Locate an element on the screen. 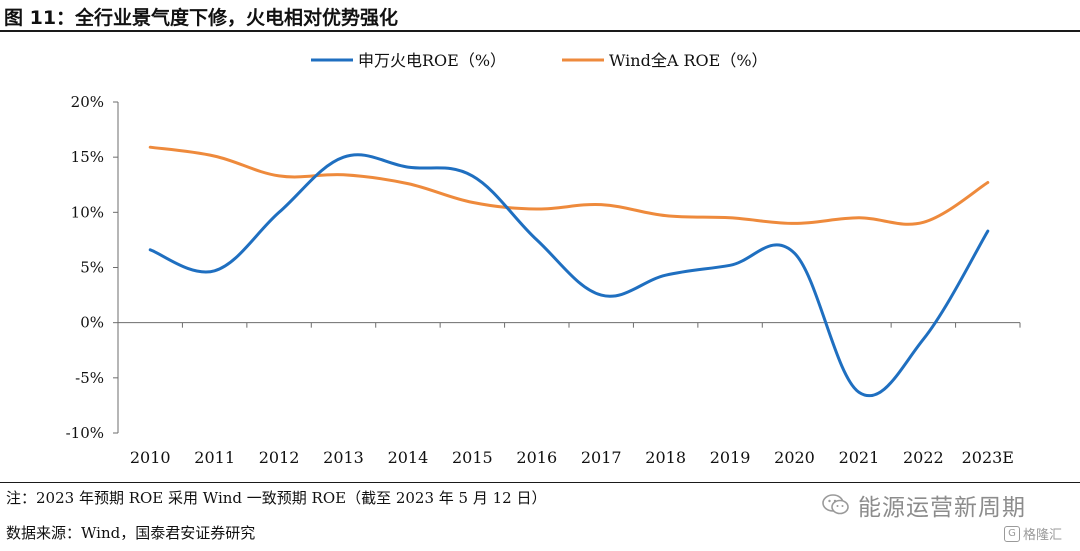  chart-legend: 申万火电ROE（%） Wind全A ROE（%） is located at coordinates (539, 60).